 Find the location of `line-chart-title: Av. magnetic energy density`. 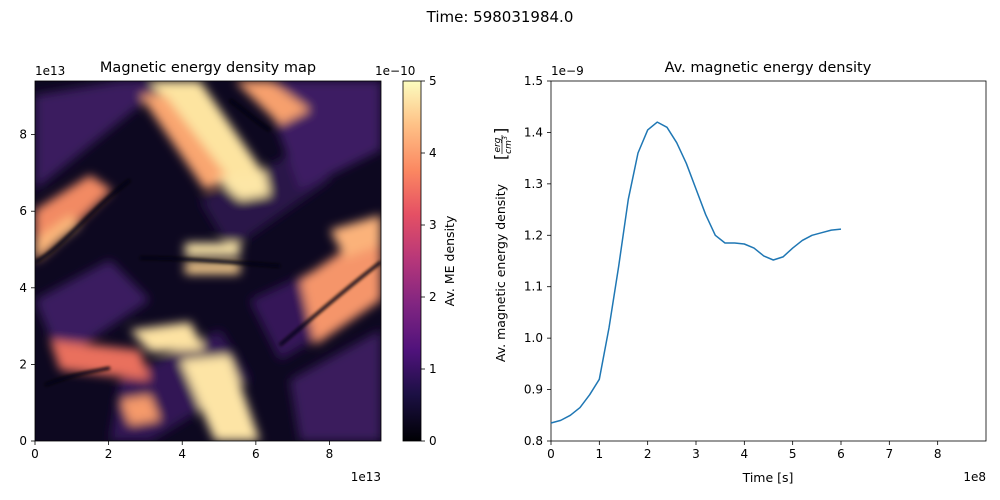

line-chart-title: Av. magnetic energy density is located at coordinates (768, 68).